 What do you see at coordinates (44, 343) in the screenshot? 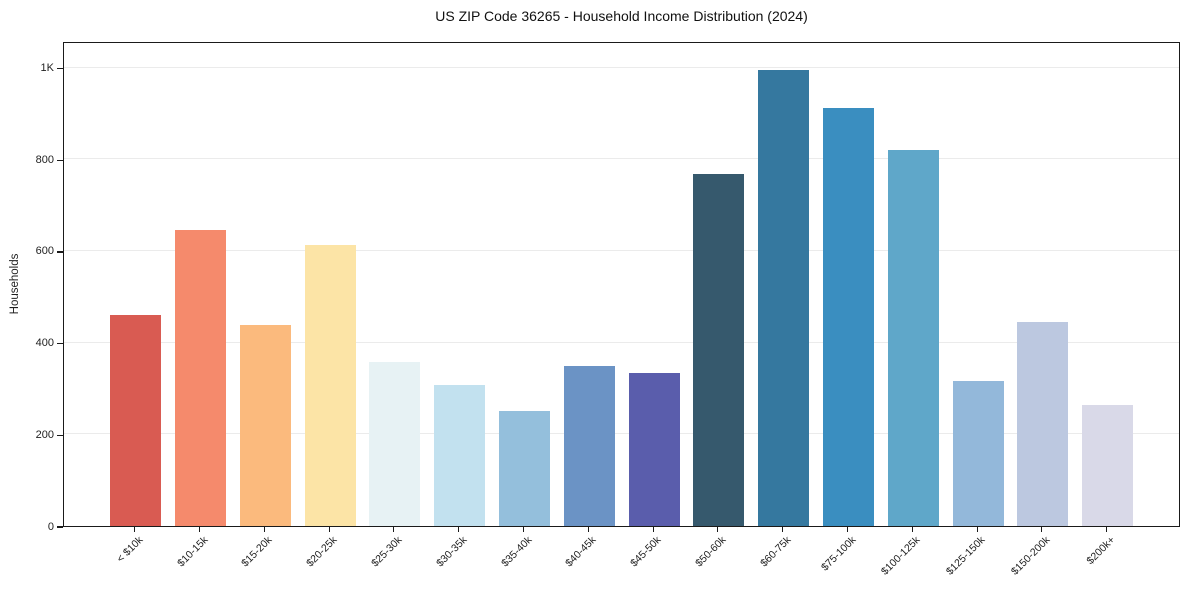
I see `y-tick-label-400: 400` at bounding box center [44, 343].